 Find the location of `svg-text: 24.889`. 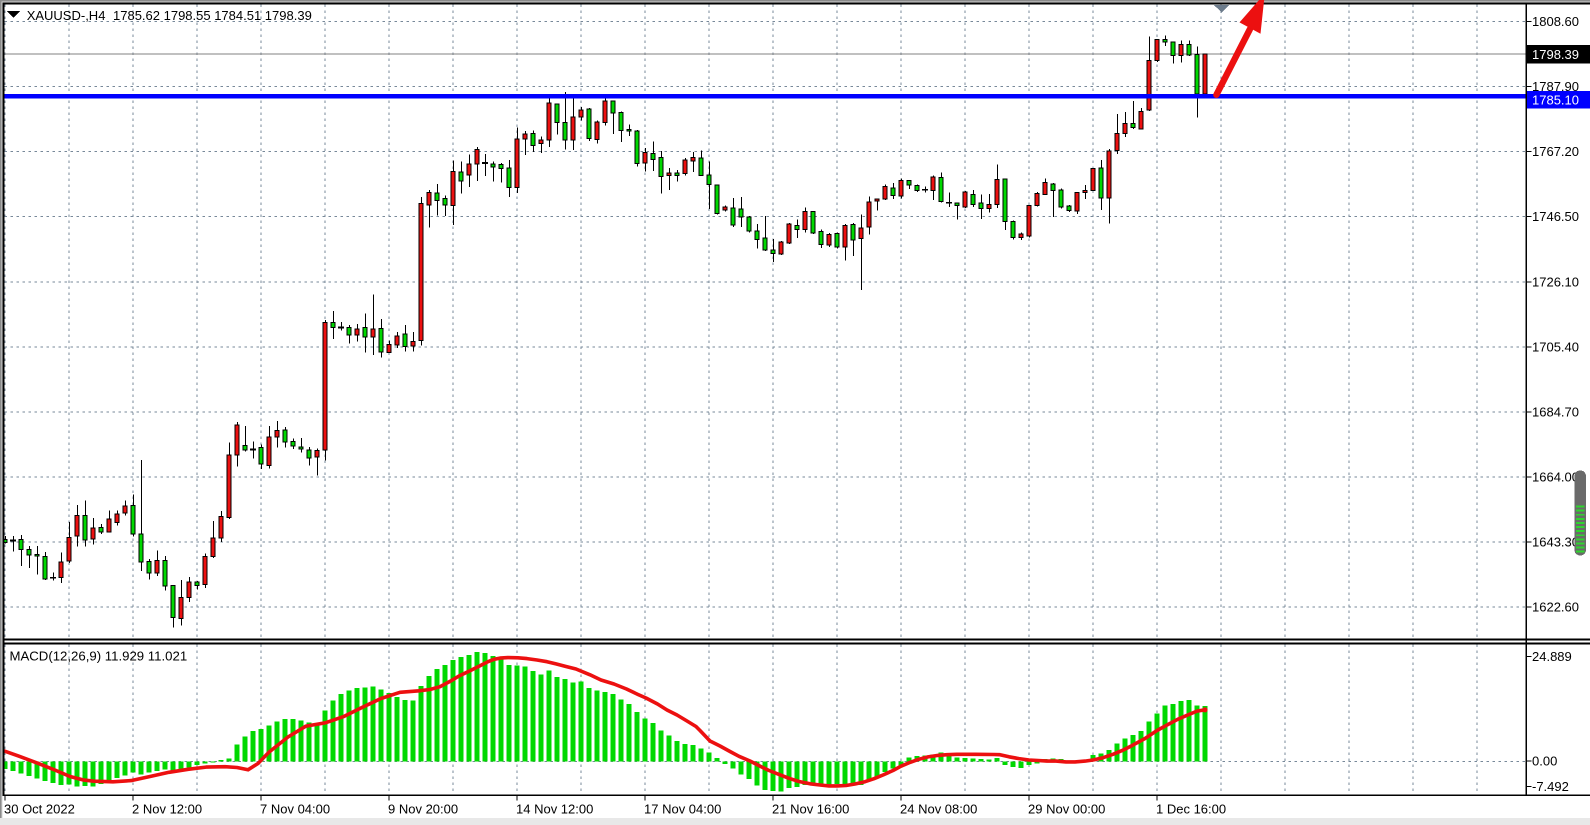

svg-text: 24.889 is located at coordinates (1552, 656).